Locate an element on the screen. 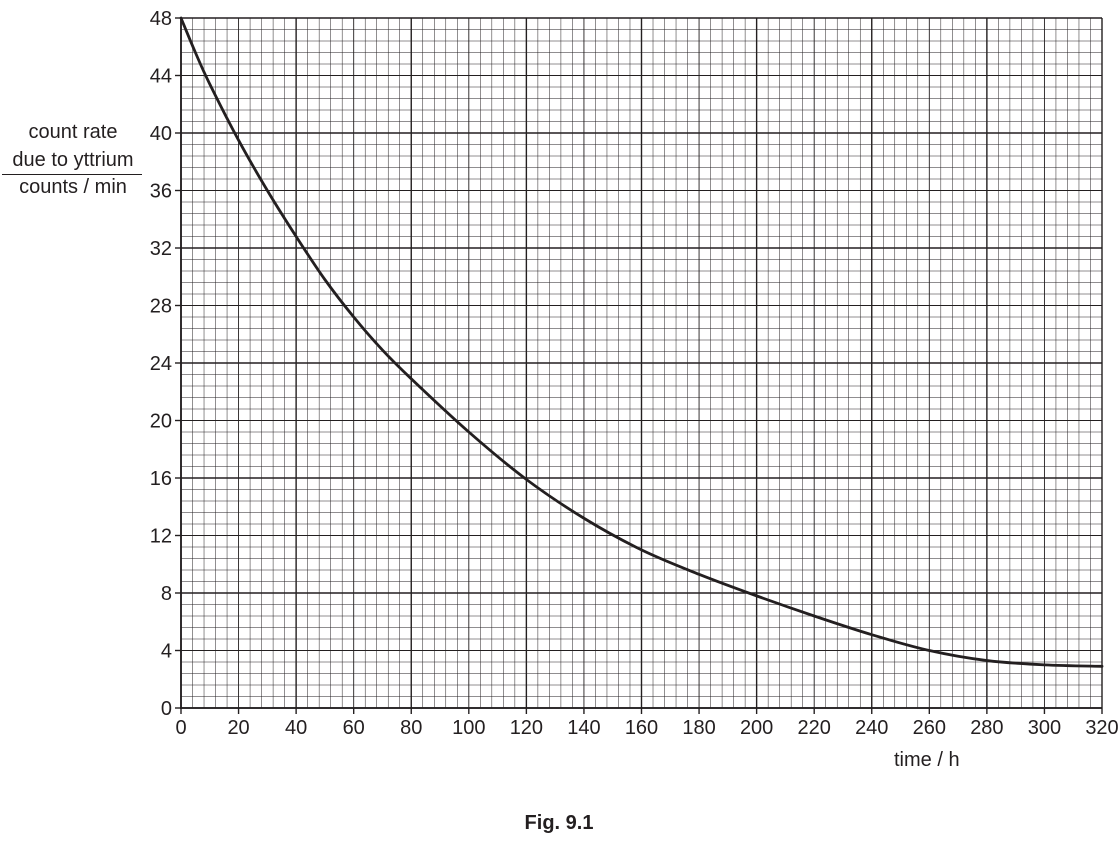 The image size is (1118, 844). x-tick-label: 100 is located at coordinates (468, 728).